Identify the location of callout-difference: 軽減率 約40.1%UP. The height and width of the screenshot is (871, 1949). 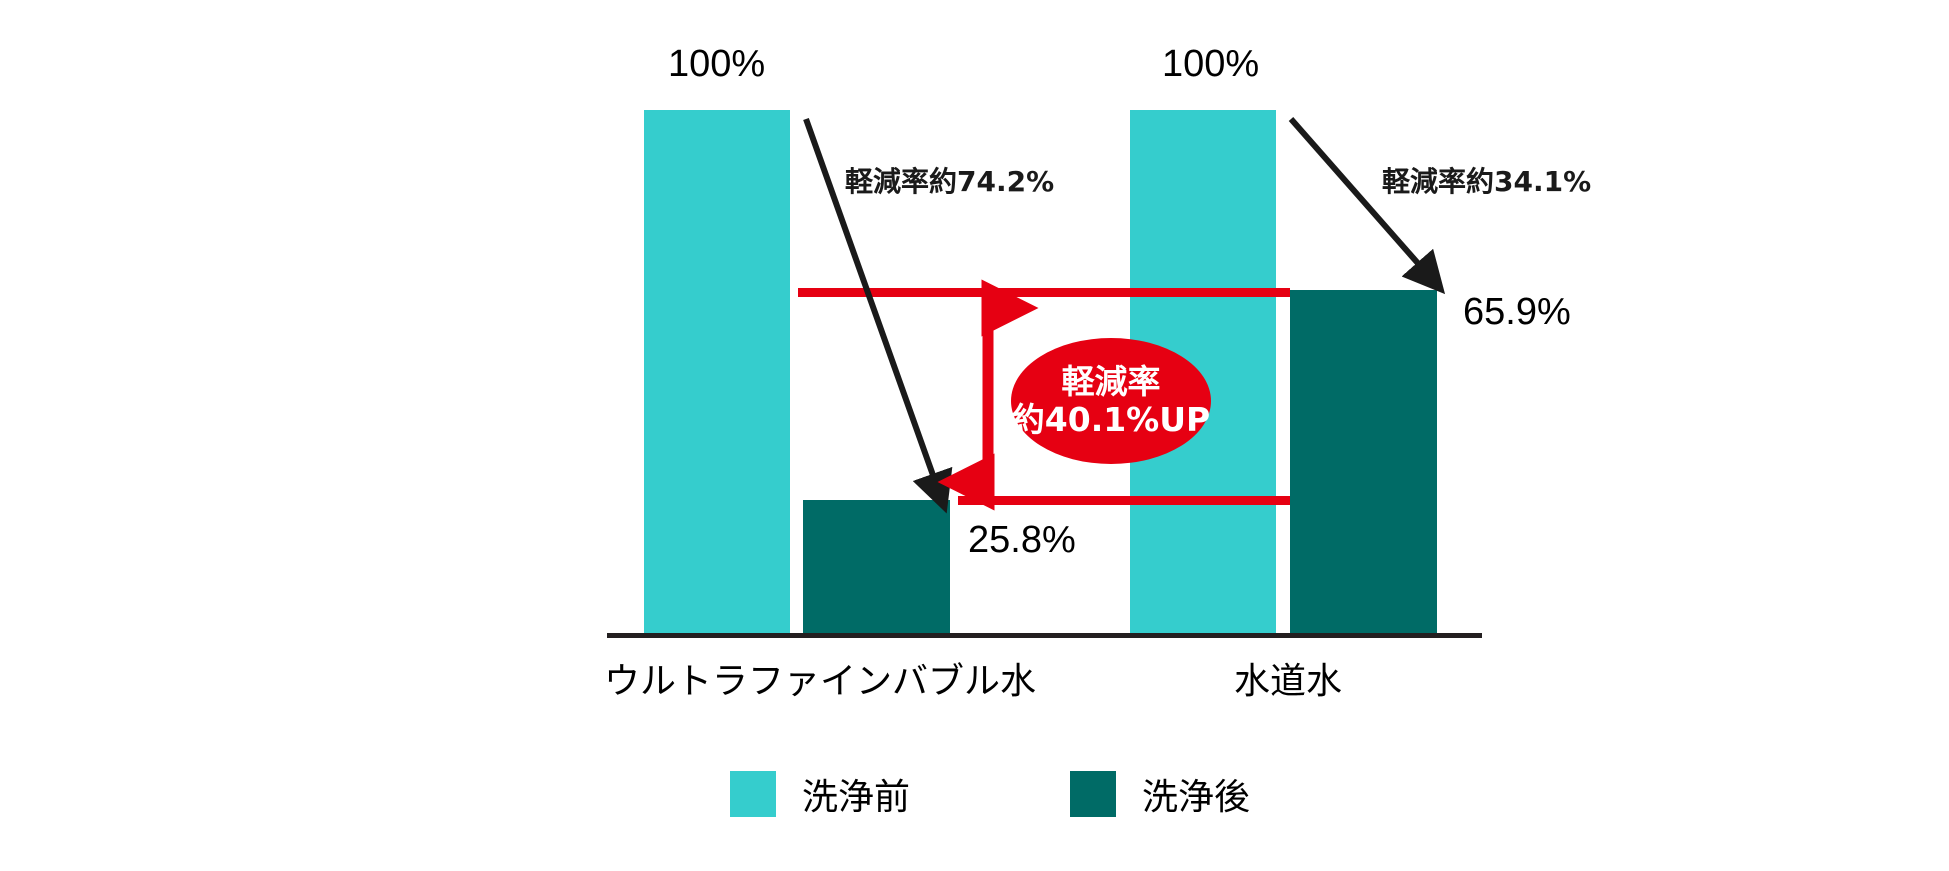
(1111, 401).